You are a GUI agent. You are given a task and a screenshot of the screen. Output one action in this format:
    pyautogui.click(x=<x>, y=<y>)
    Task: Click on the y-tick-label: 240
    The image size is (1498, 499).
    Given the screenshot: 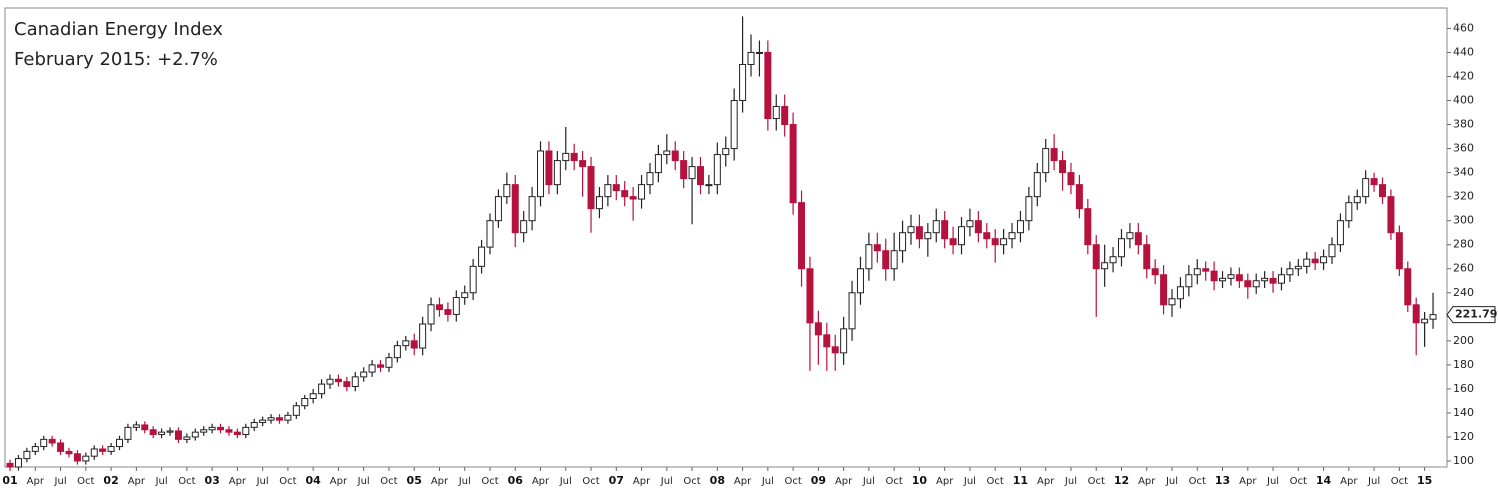 What is the action you would take?
    pyautogui.click(x=1463, y=292)
    